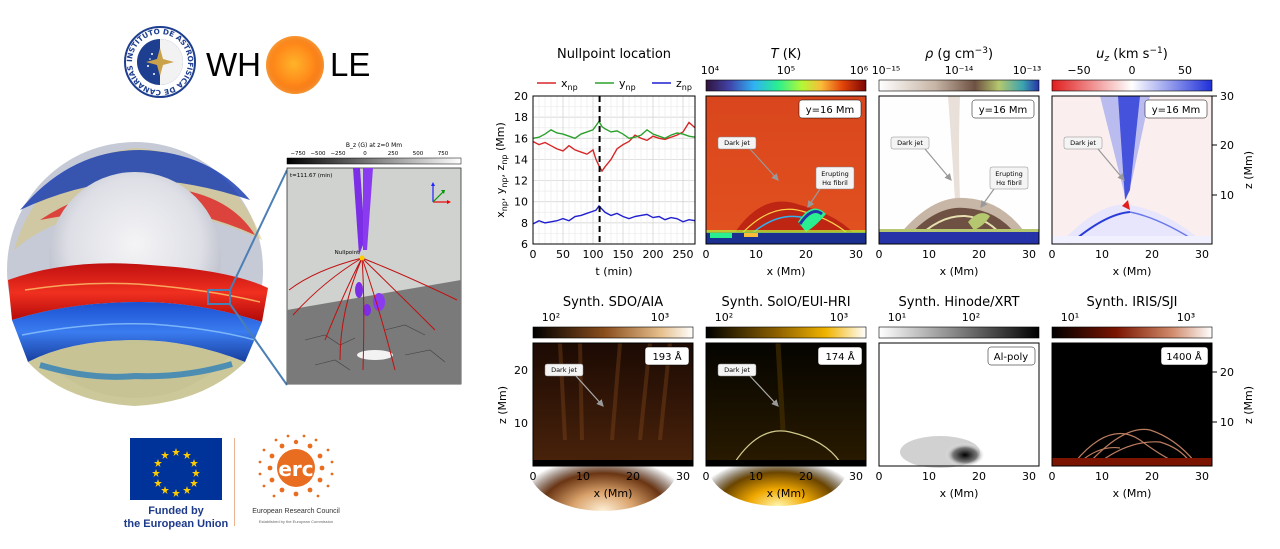  Describe the element at coordinates (374, 161) in the screenshot. I see `inset-colorbar` at that location.